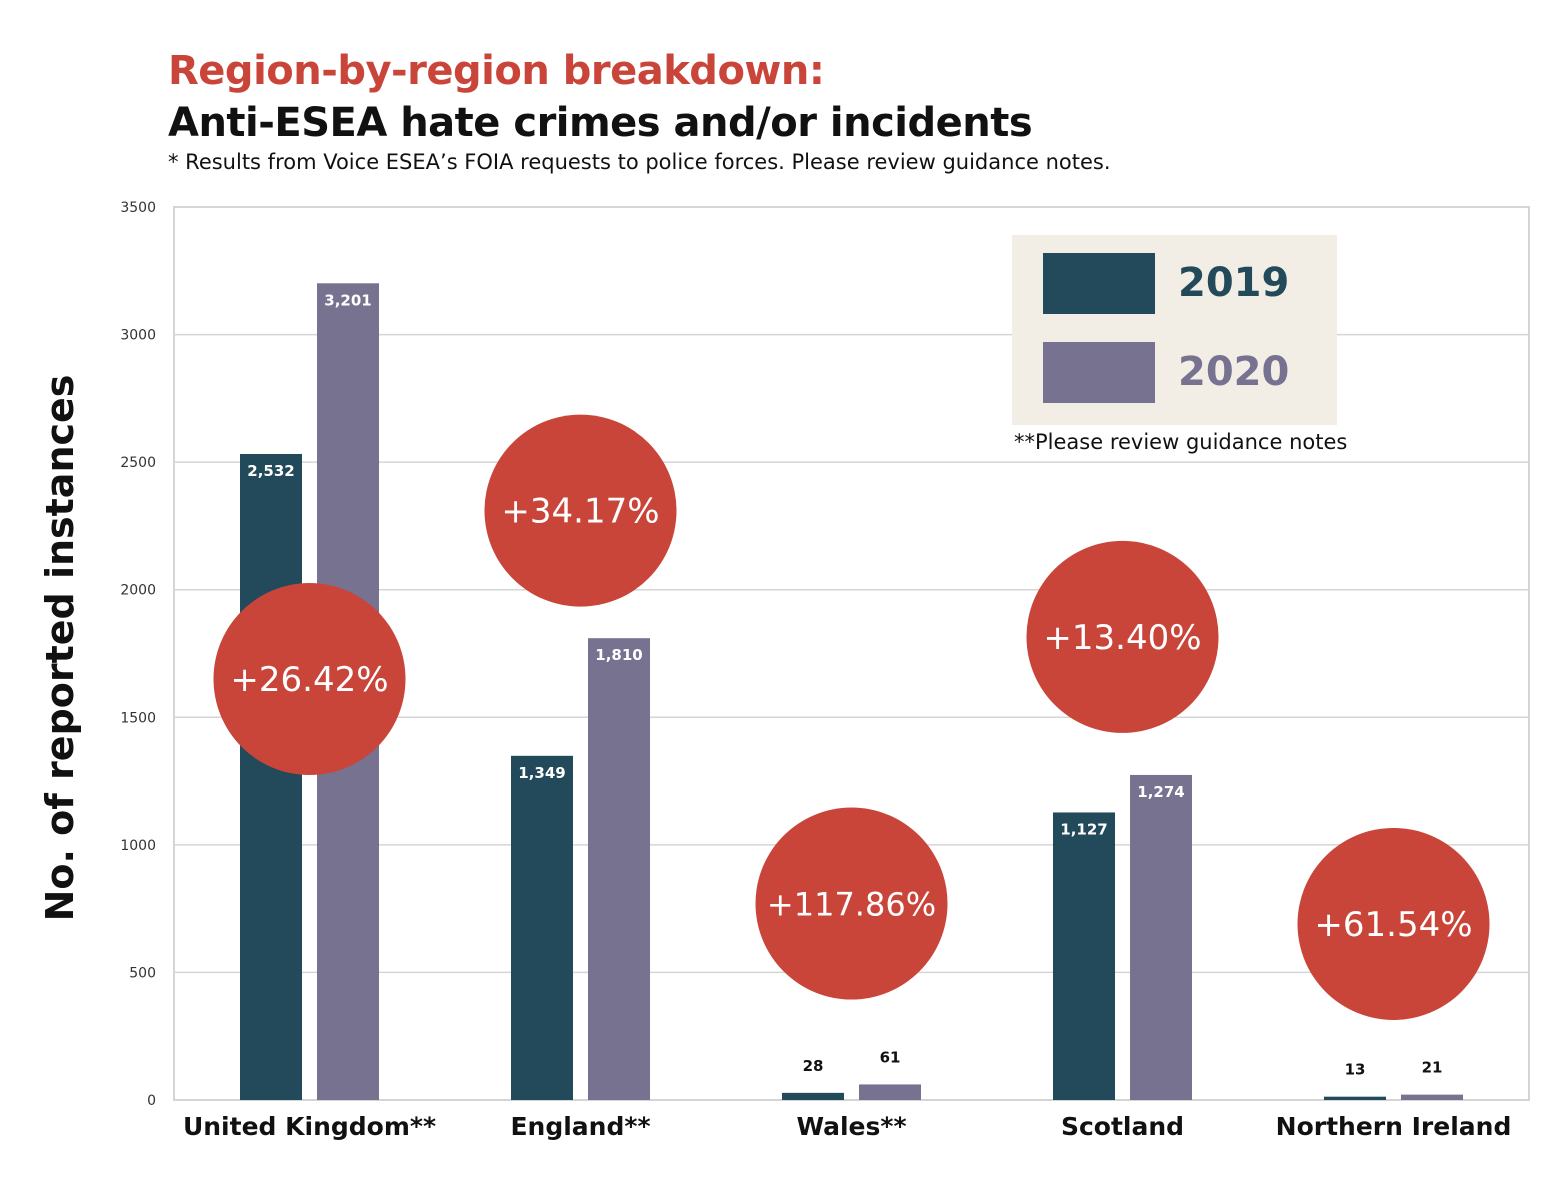  What do you see at coordinates (1160, 792) in the screenshot?
I see `data-label: 1,274` at bounding box center [1160, 792].